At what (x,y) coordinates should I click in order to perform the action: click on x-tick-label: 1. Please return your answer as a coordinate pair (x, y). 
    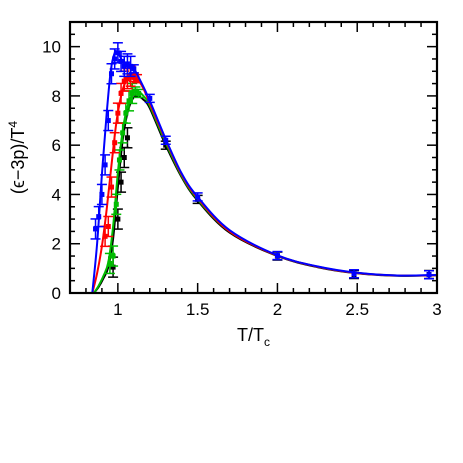
    Looking at the image, I should click on (117, 309).